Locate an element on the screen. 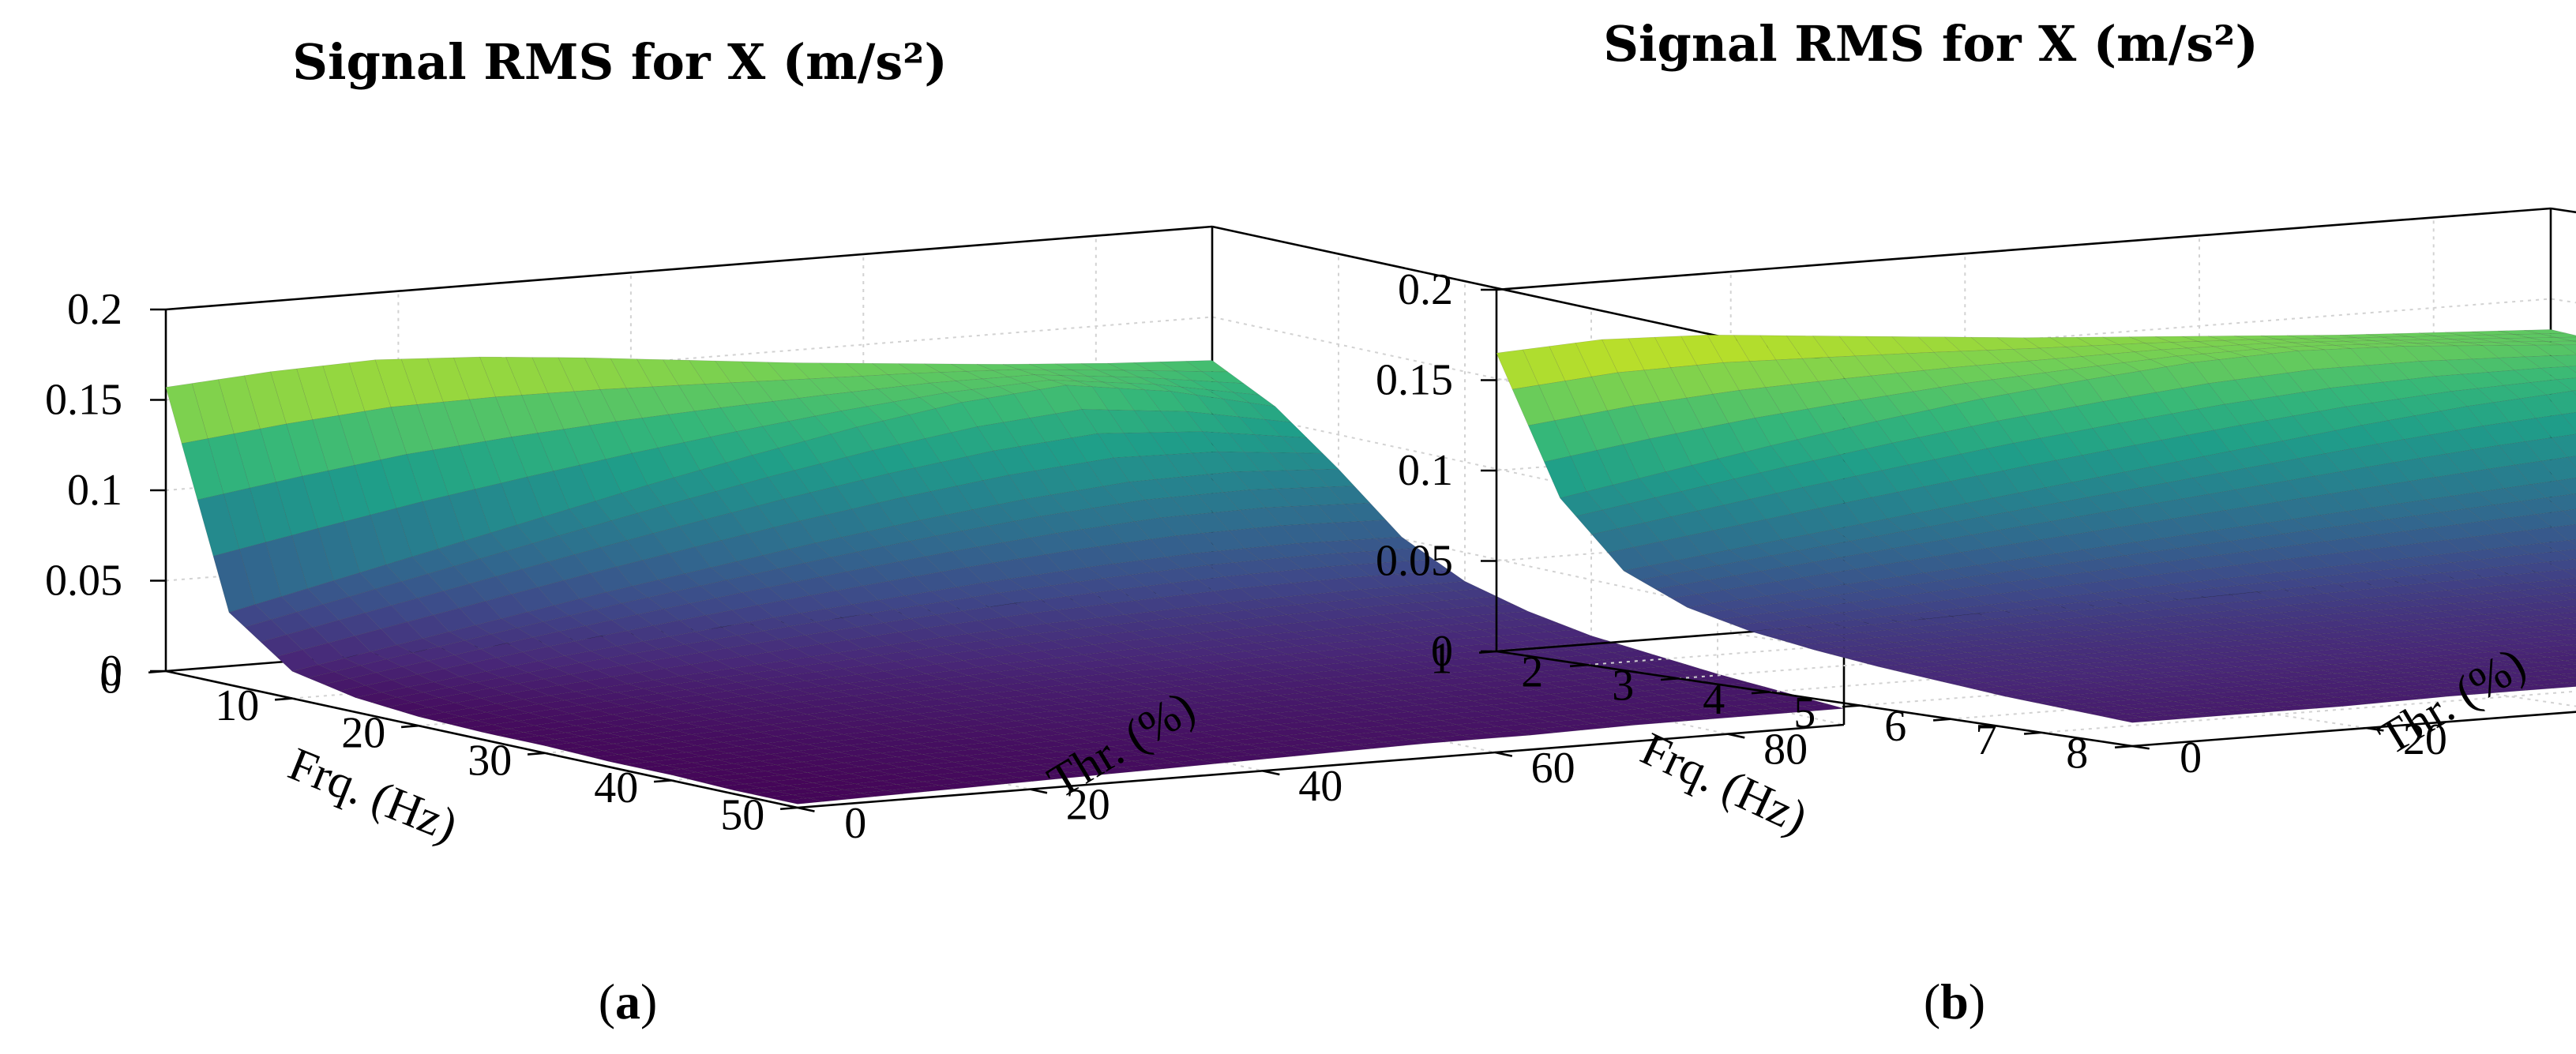 This screenshot has height=1054, width=2576. panel-b-label-open: ( is located at coordinates (1932, 1001).